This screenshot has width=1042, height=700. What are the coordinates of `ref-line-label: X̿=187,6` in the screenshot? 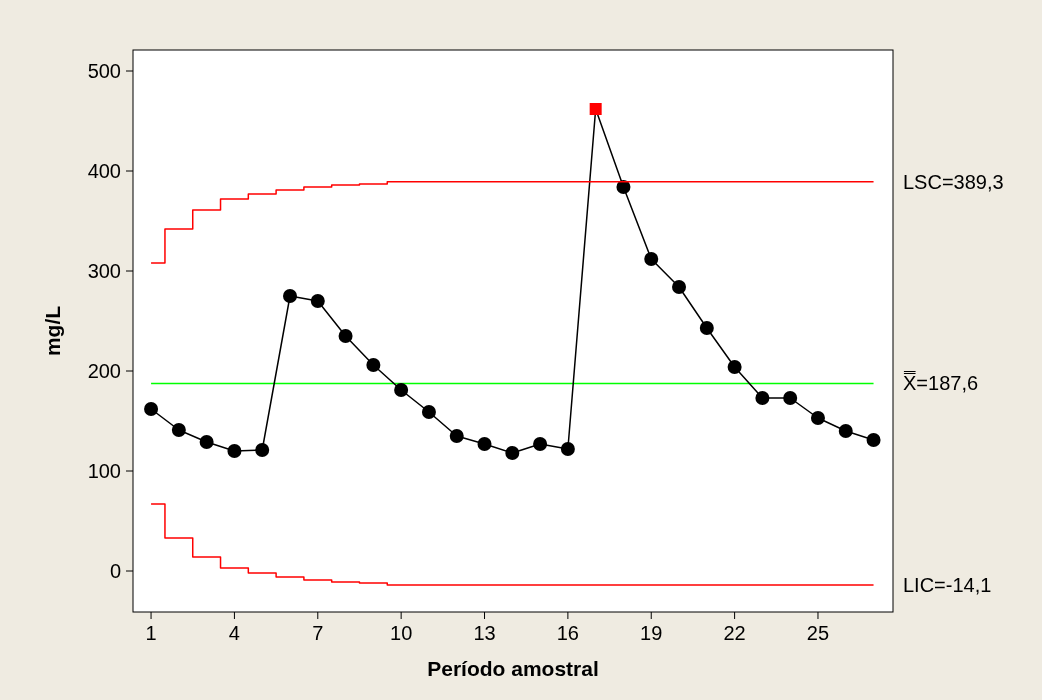 It's located at (941, 383).